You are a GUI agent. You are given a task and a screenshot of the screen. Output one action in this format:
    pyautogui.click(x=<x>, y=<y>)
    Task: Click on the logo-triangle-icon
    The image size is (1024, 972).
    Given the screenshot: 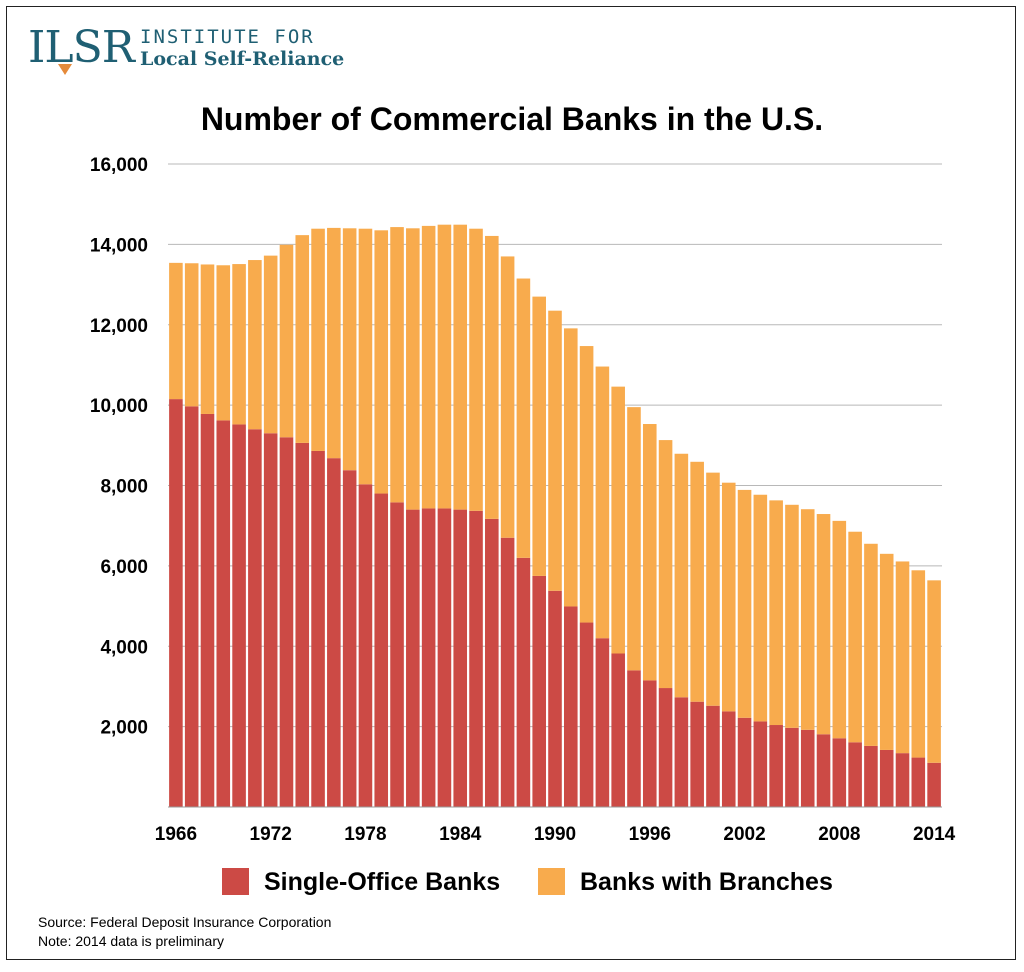 What is the action you would take?
    pyautogui.click(x=65, y=69)
    